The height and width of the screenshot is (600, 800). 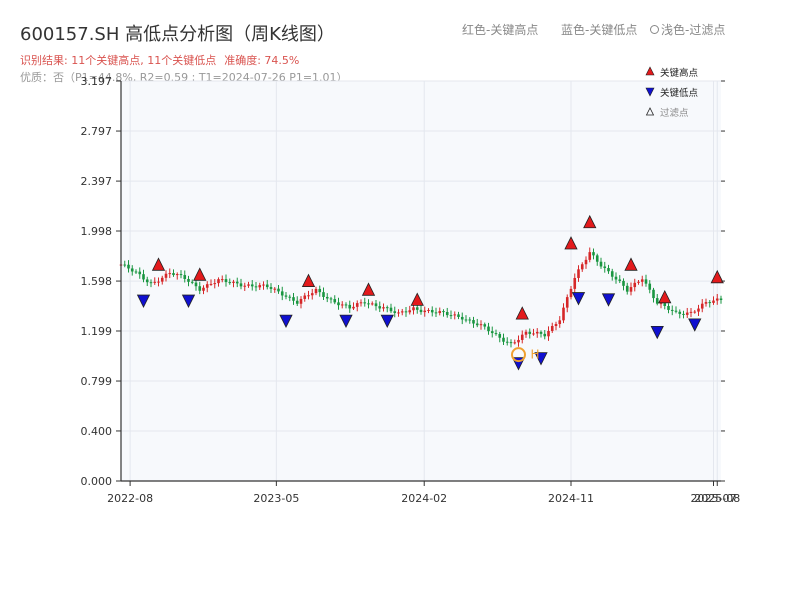 What do you see at coordinates (650, 92) in the screenshot?
I see `legend-low-icon` at bounding box center [650, 92].